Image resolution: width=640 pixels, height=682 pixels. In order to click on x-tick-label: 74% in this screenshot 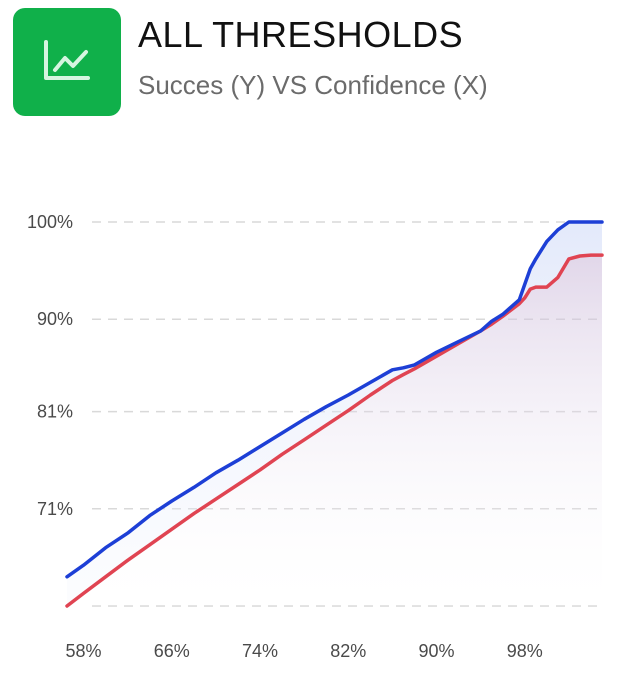, I will do `click(260, 651)`.